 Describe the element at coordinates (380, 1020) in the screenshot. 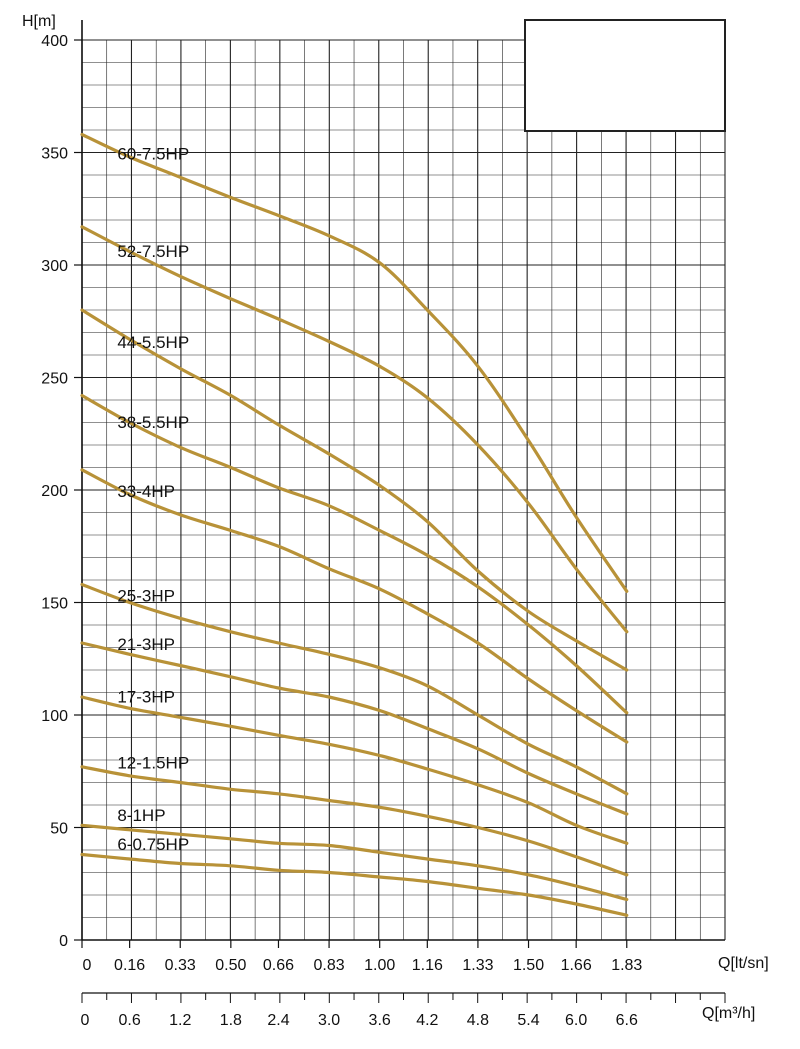

I see `x2-tick-label: 3.6` at that location.